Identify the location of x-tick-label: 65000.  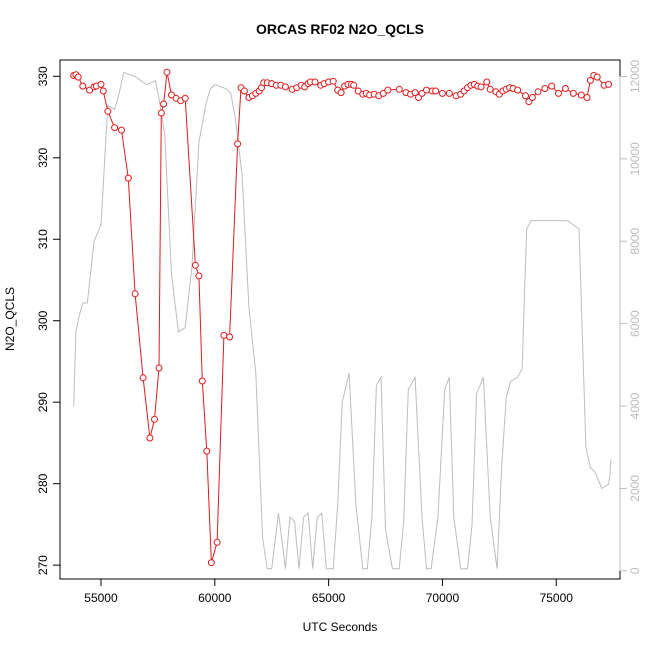
(329, 598).